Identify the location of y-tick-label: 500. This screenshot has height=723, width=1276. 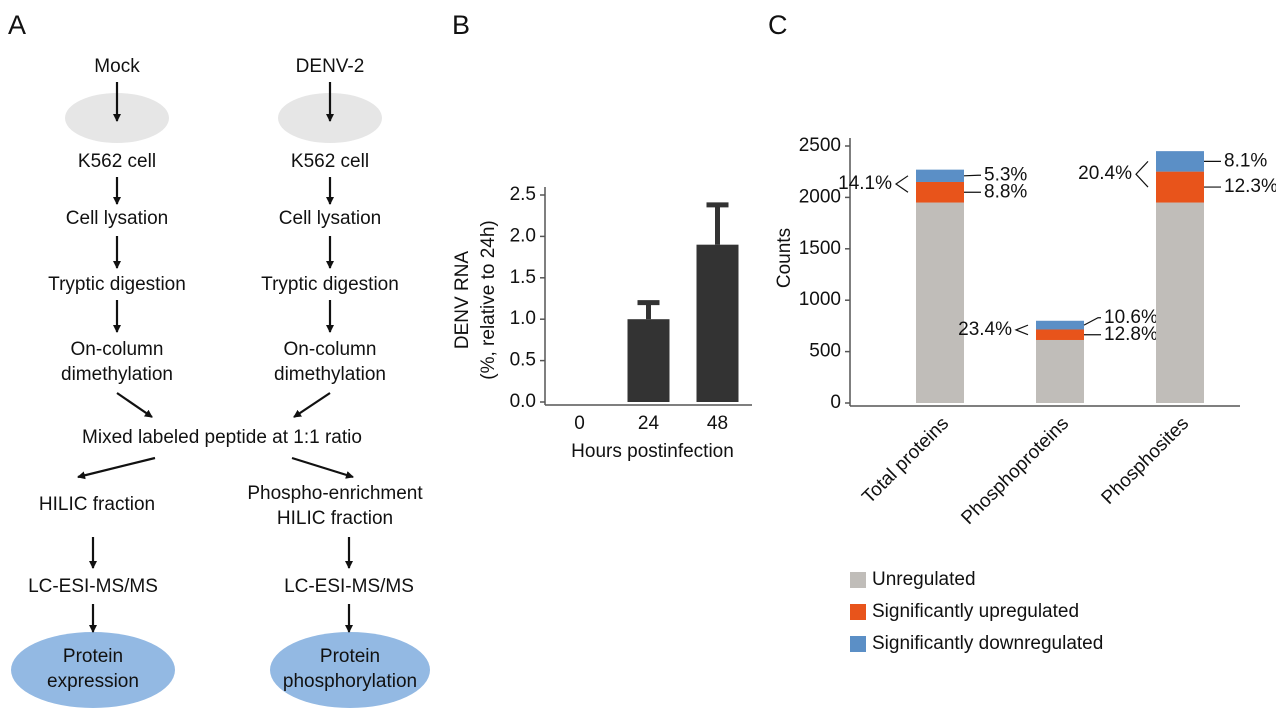
(825, 351).